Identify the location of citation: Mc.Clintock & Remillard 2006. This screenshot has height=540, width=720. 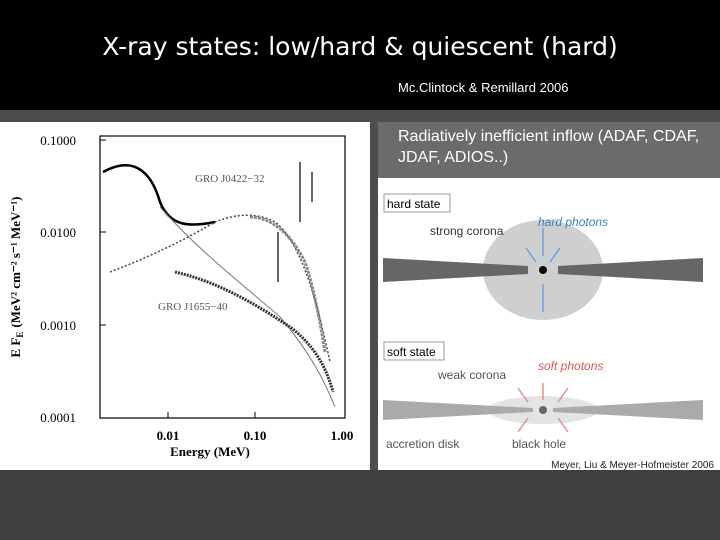
(483, 87).